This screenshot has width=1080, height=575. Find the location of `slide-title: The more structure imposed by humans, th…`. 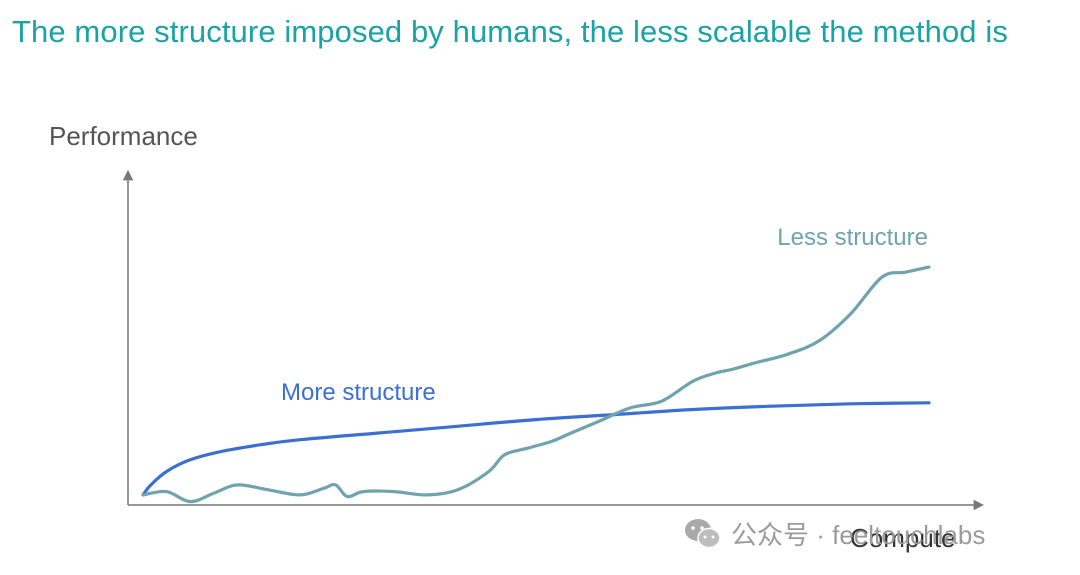

slide-title: The more structure imposed by humans, th… is located at coordinates (510, 31).